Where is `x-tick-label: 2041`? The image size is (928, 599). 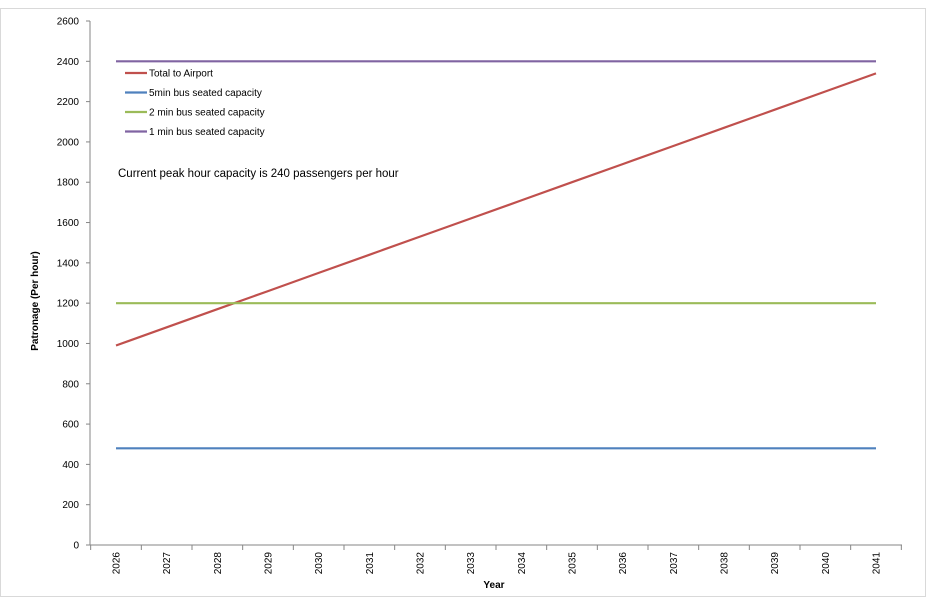
x-tick-label: 2041 is located at coordinates (877, 563).